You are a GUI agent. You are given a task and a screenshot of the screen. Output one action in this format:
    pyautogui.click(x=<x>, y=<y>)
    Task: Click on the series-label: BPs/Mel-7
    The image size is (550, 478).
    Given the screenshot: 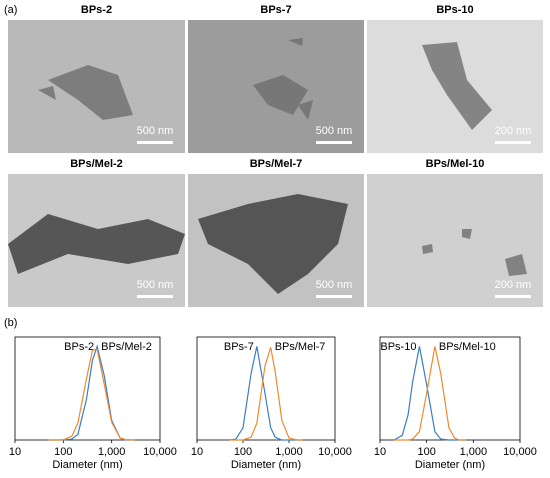 What is the action you would take?
    pyautogui.click(x=300, y=347)
    